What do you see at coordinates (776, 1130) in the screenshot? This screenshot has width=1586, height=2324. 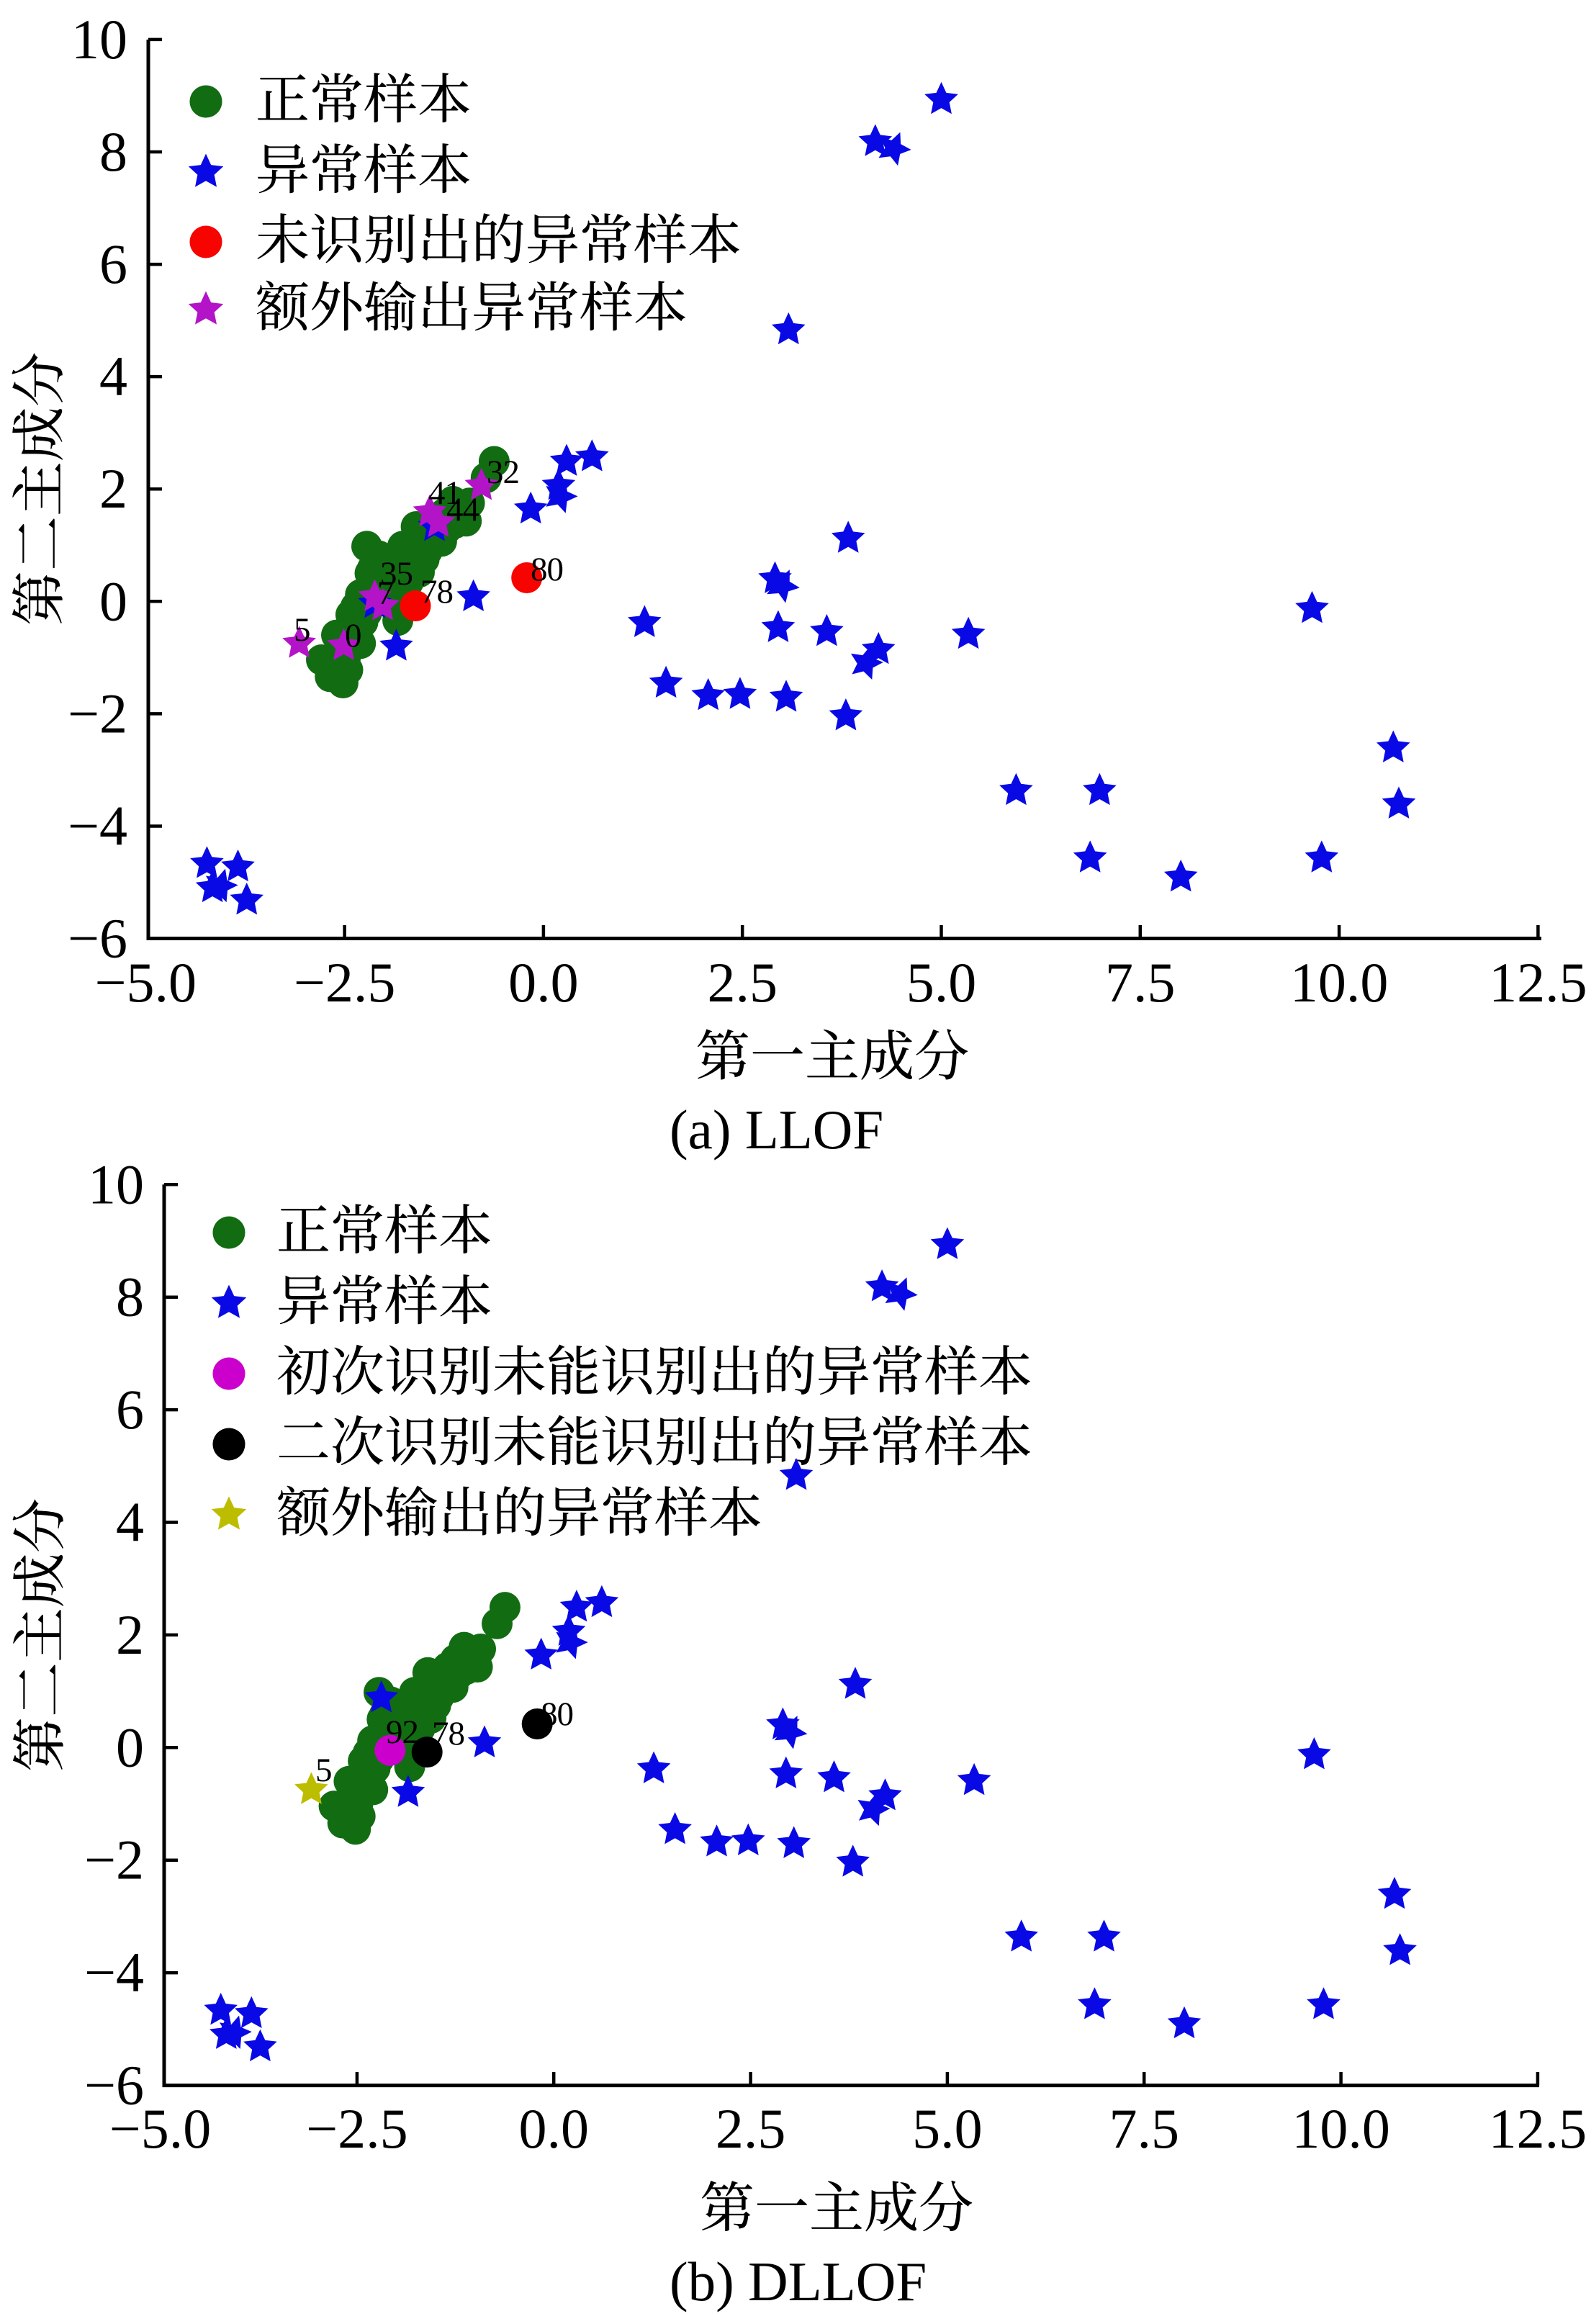 I see `svg-text: (a) LLOF` at bounding box center [776, 1130].